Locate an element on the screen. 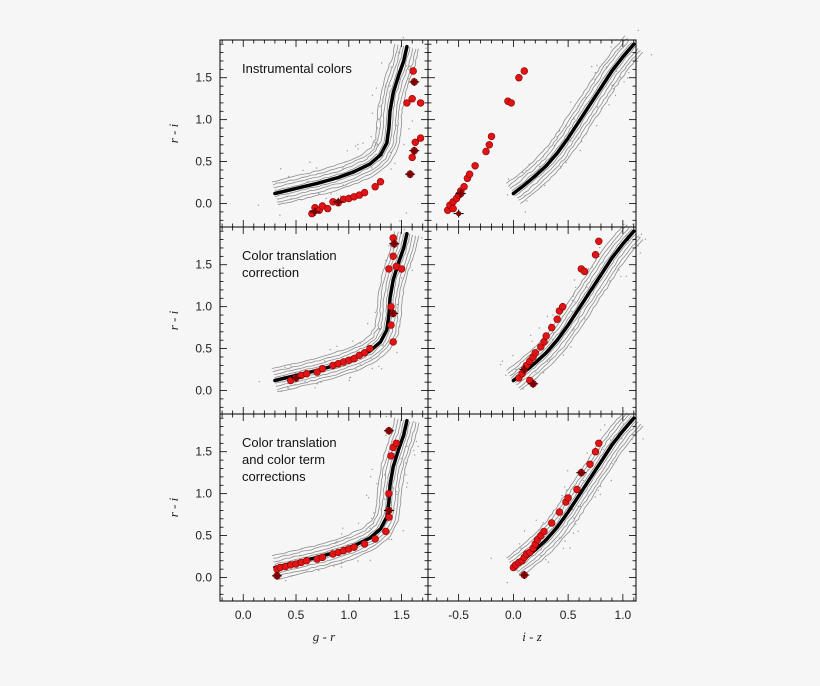  y-tick-label: 0.5 is located at coordinates (203, 162).